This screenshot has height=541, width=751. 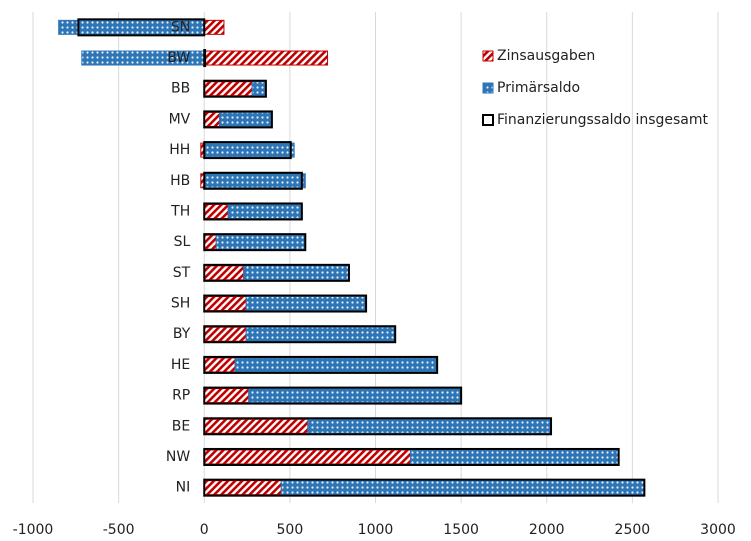 I want to click on category-label: ST, so click(x=182, y=273).